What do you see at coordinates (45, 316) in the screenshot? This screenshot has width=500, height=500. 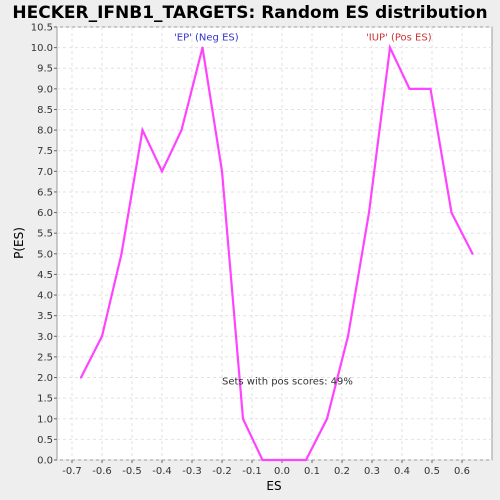 I see `y-tick-label: 3.5` at bounding box center [45, 316].